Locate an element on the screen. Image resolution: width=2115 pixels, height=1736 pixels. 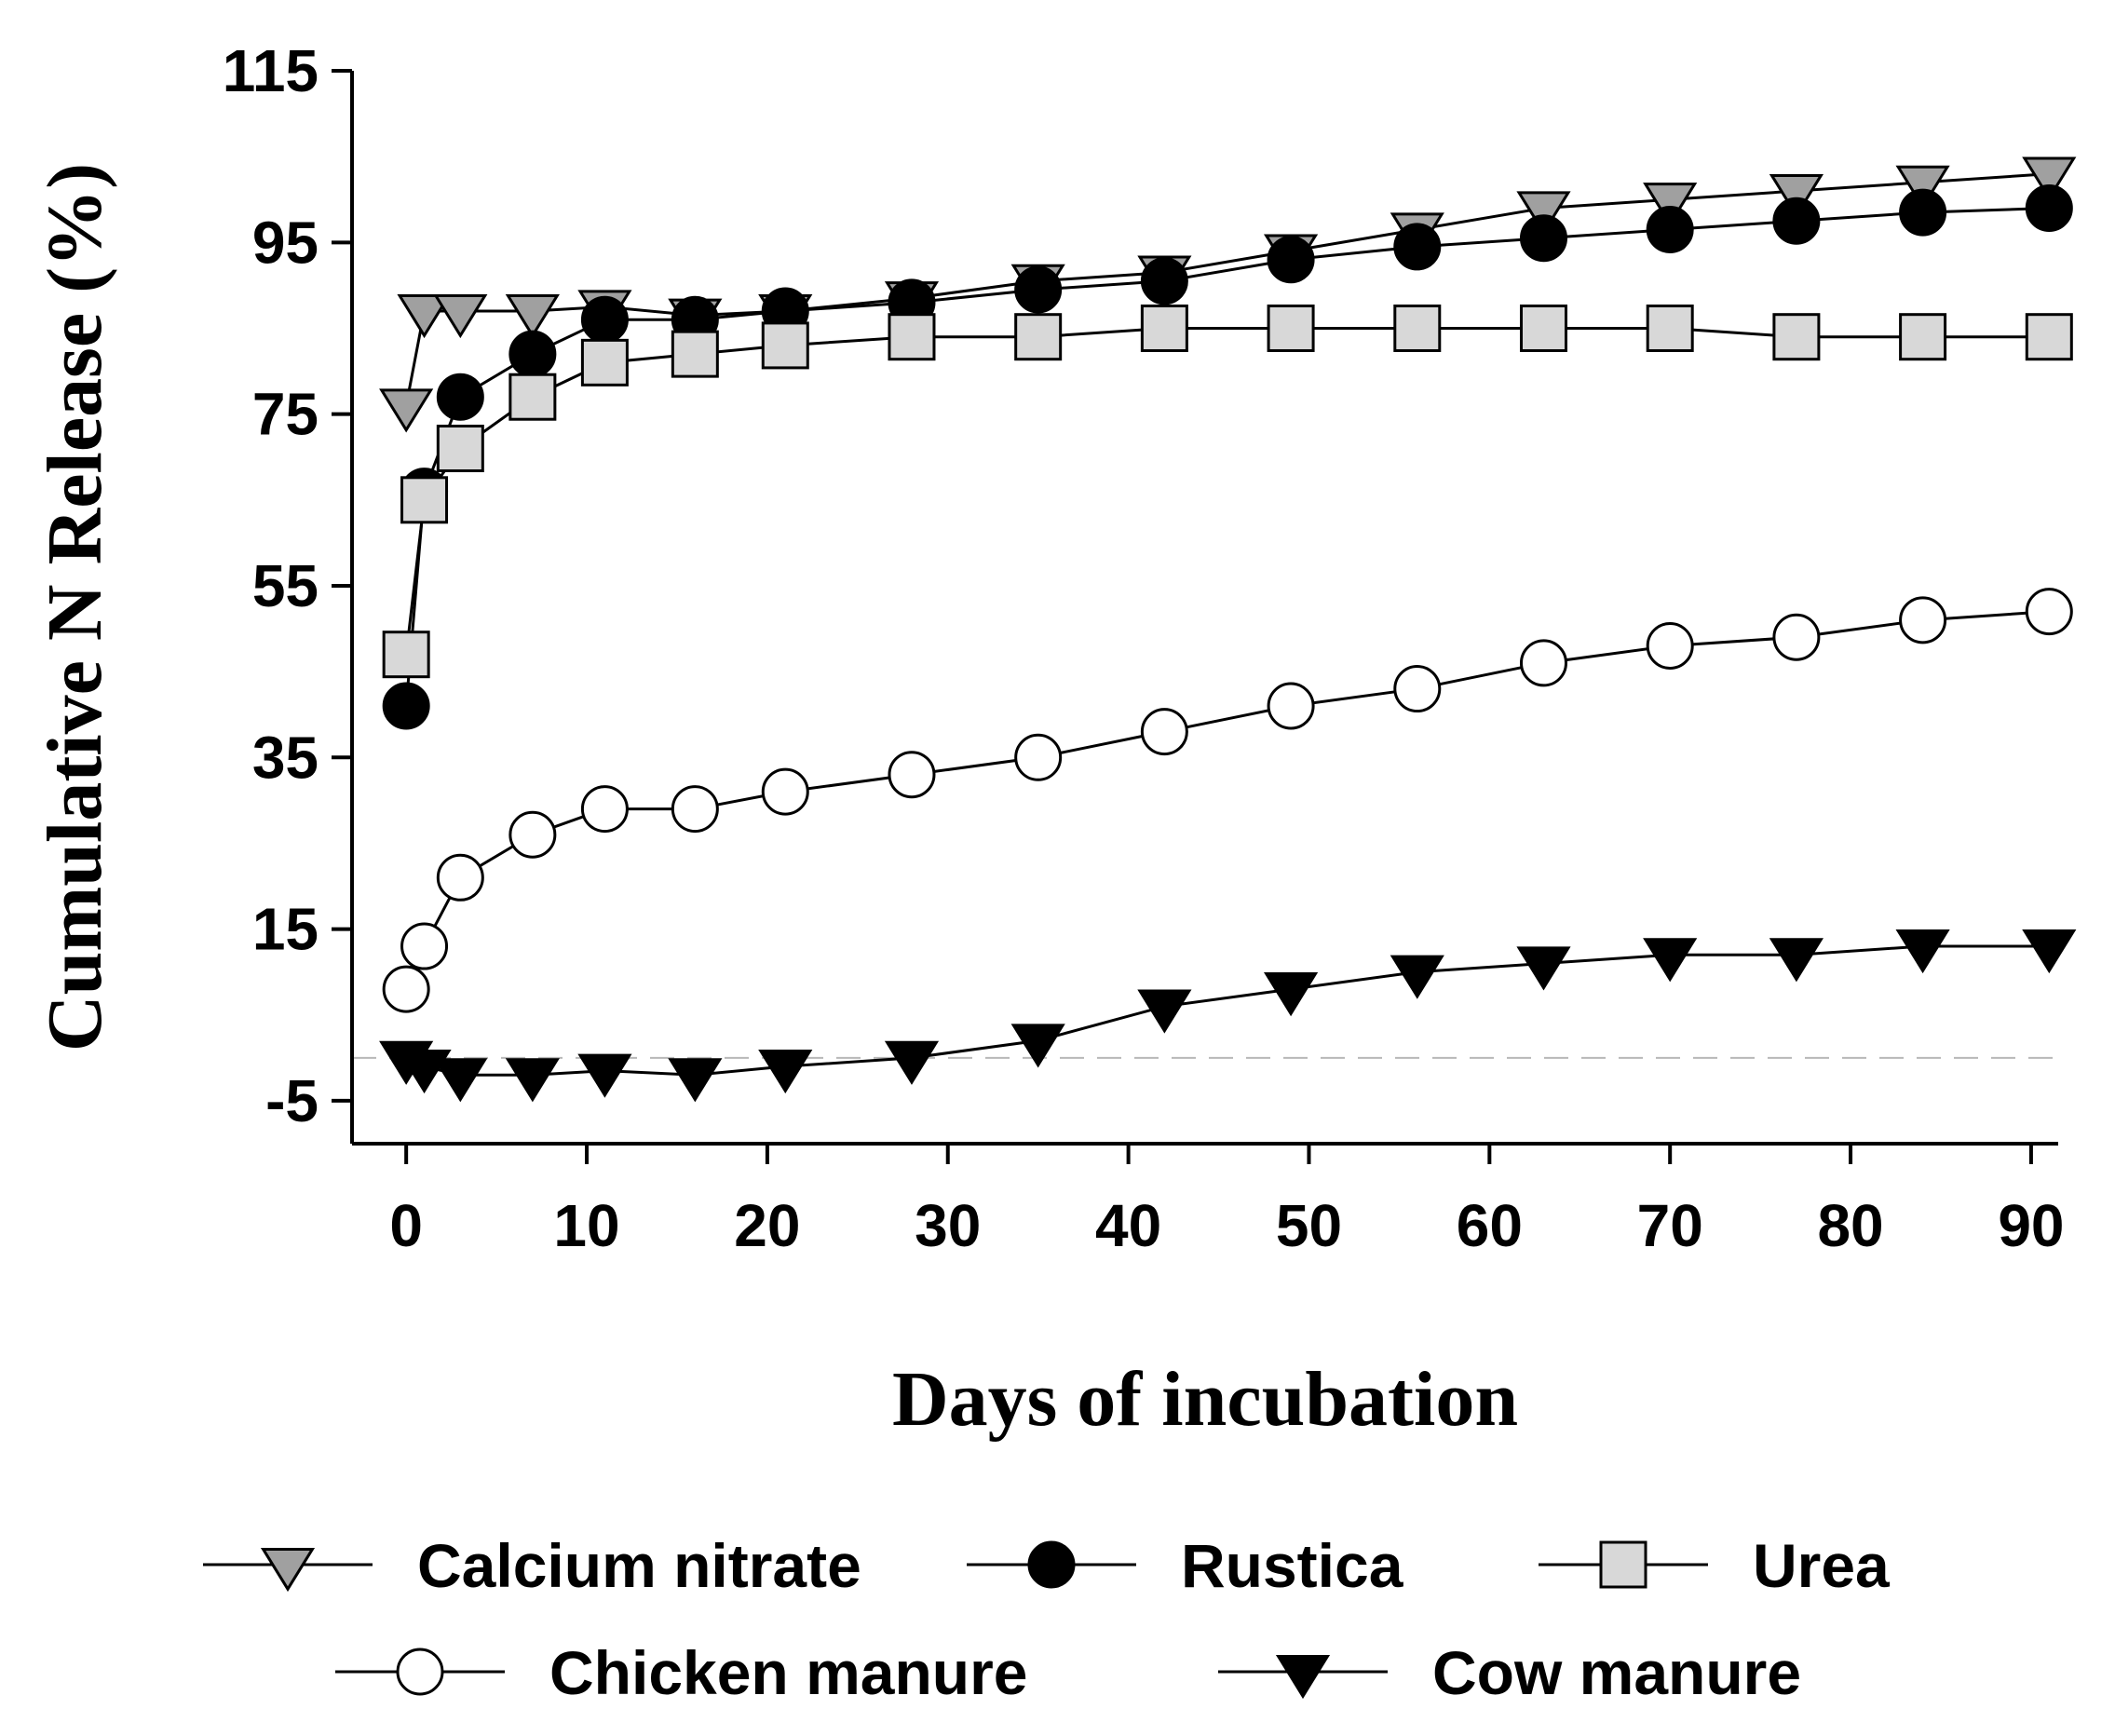
y-tick-label: 75 is located at coordinates (286, 414).